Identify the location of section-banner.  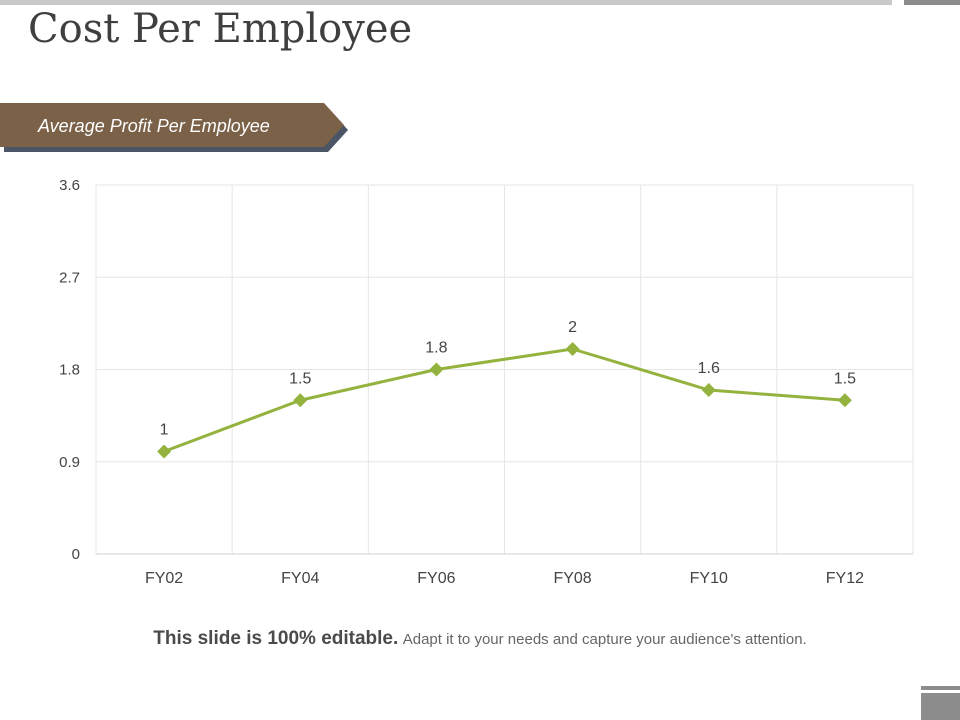
(174, 127).